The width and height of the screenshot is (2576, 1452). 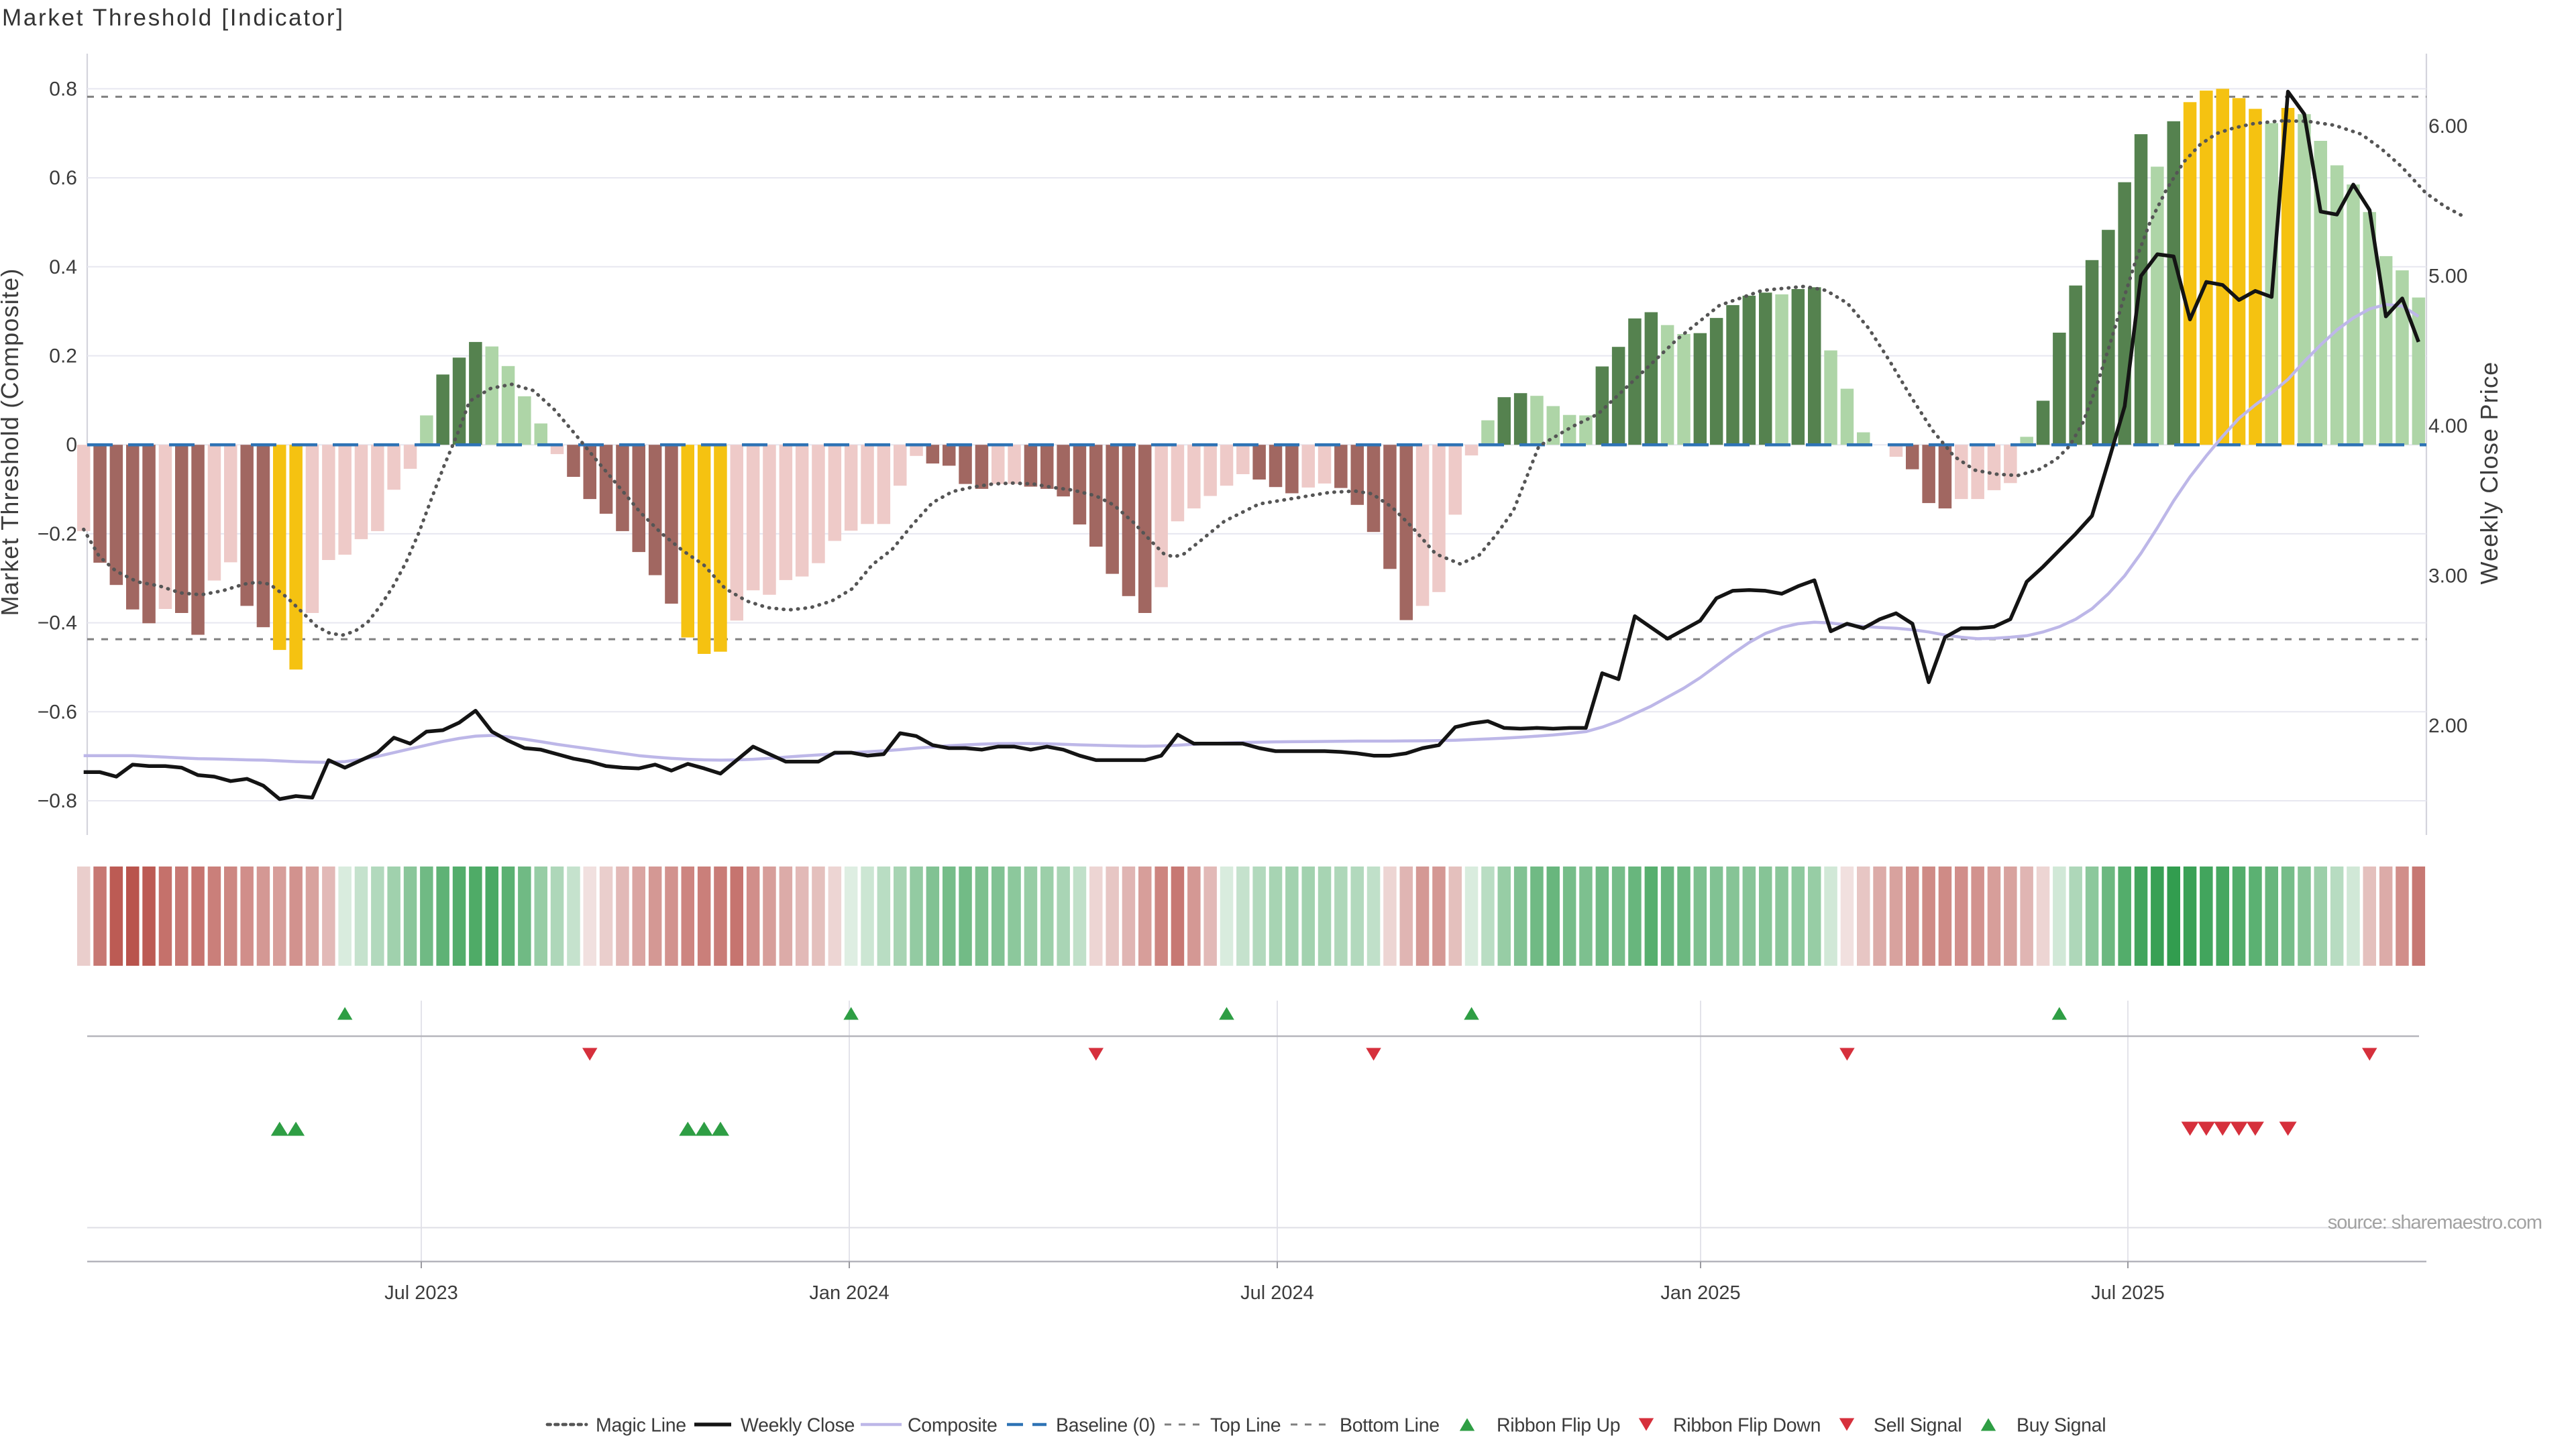 What do you see at coordinates (2447, 576) in the screenshot?
I see `svg-text: 3.00` at bounding box center [2447, 576].